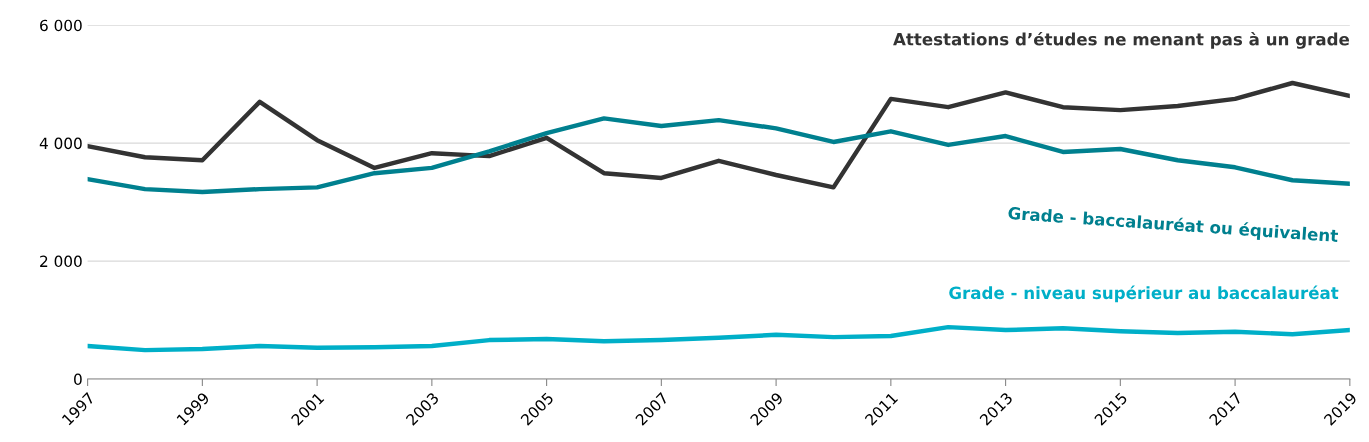  What do you see at coordinates (61, 261) in the screenshot?
I see `y-tick-label: 2 000` at bounding box center [61, 261].